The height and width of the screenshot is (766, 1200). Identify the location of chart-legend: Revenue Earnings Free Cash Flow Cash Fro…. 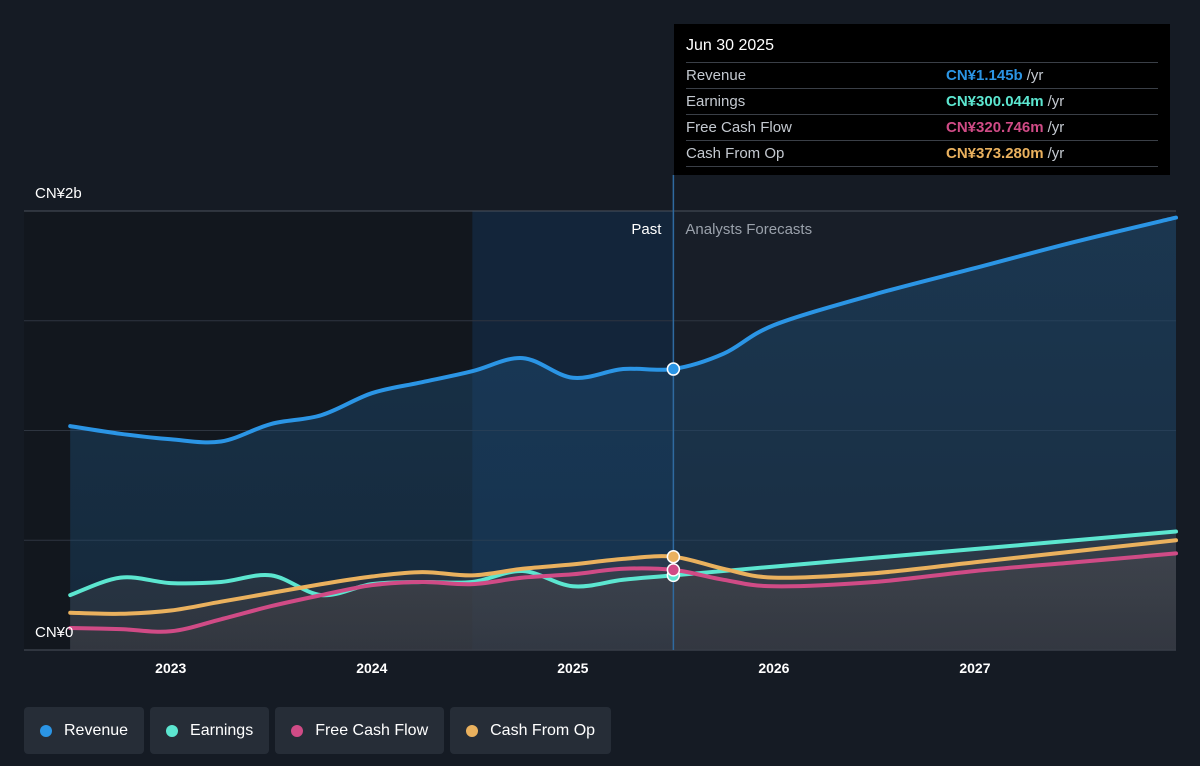
(318, 730).